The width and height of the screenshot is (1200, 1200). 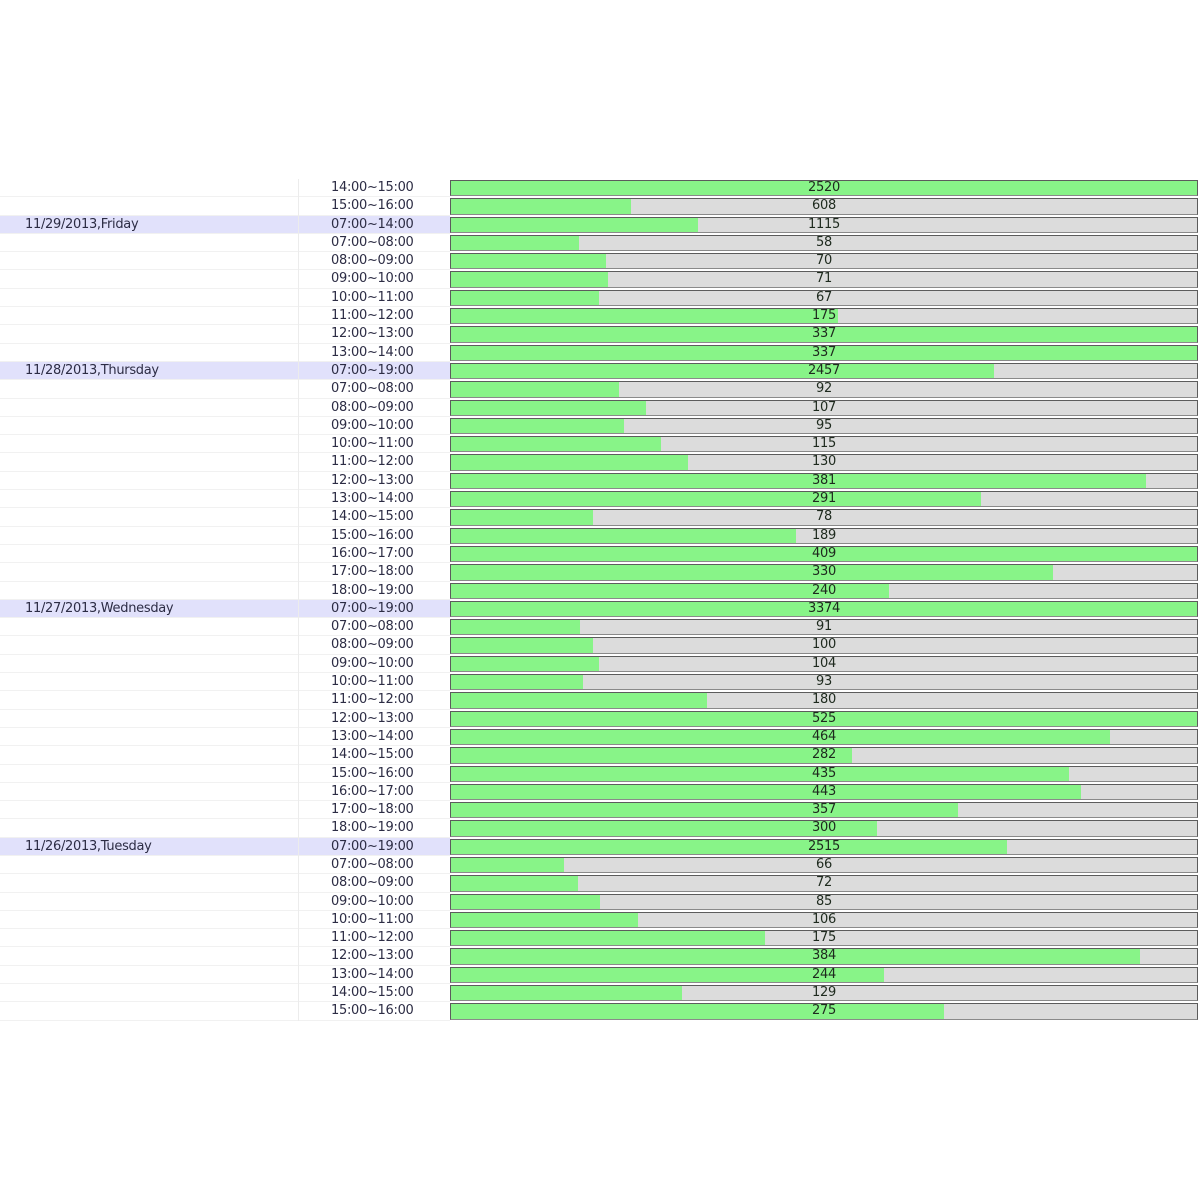 I want to click on table-row: 18:00~19:00 300, so click(x=600, y=828).